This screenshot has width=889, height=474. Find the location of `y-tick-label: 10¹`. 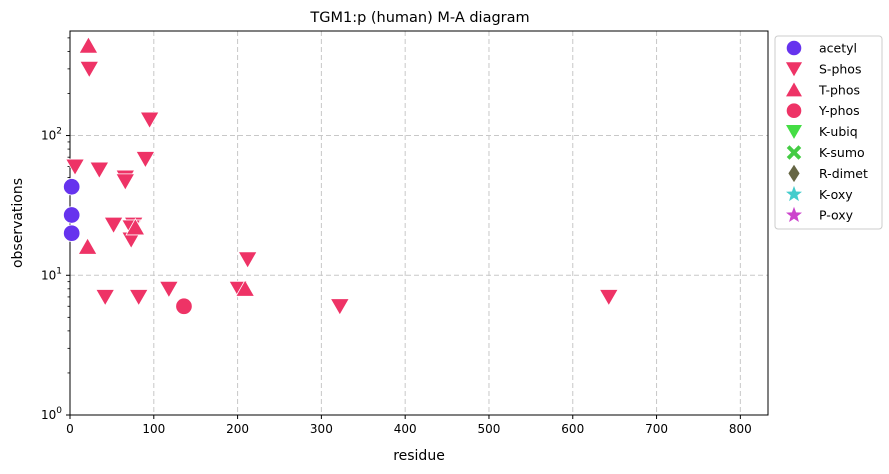

y-tick-label: 10¹ is located at coordinates (51, 274).